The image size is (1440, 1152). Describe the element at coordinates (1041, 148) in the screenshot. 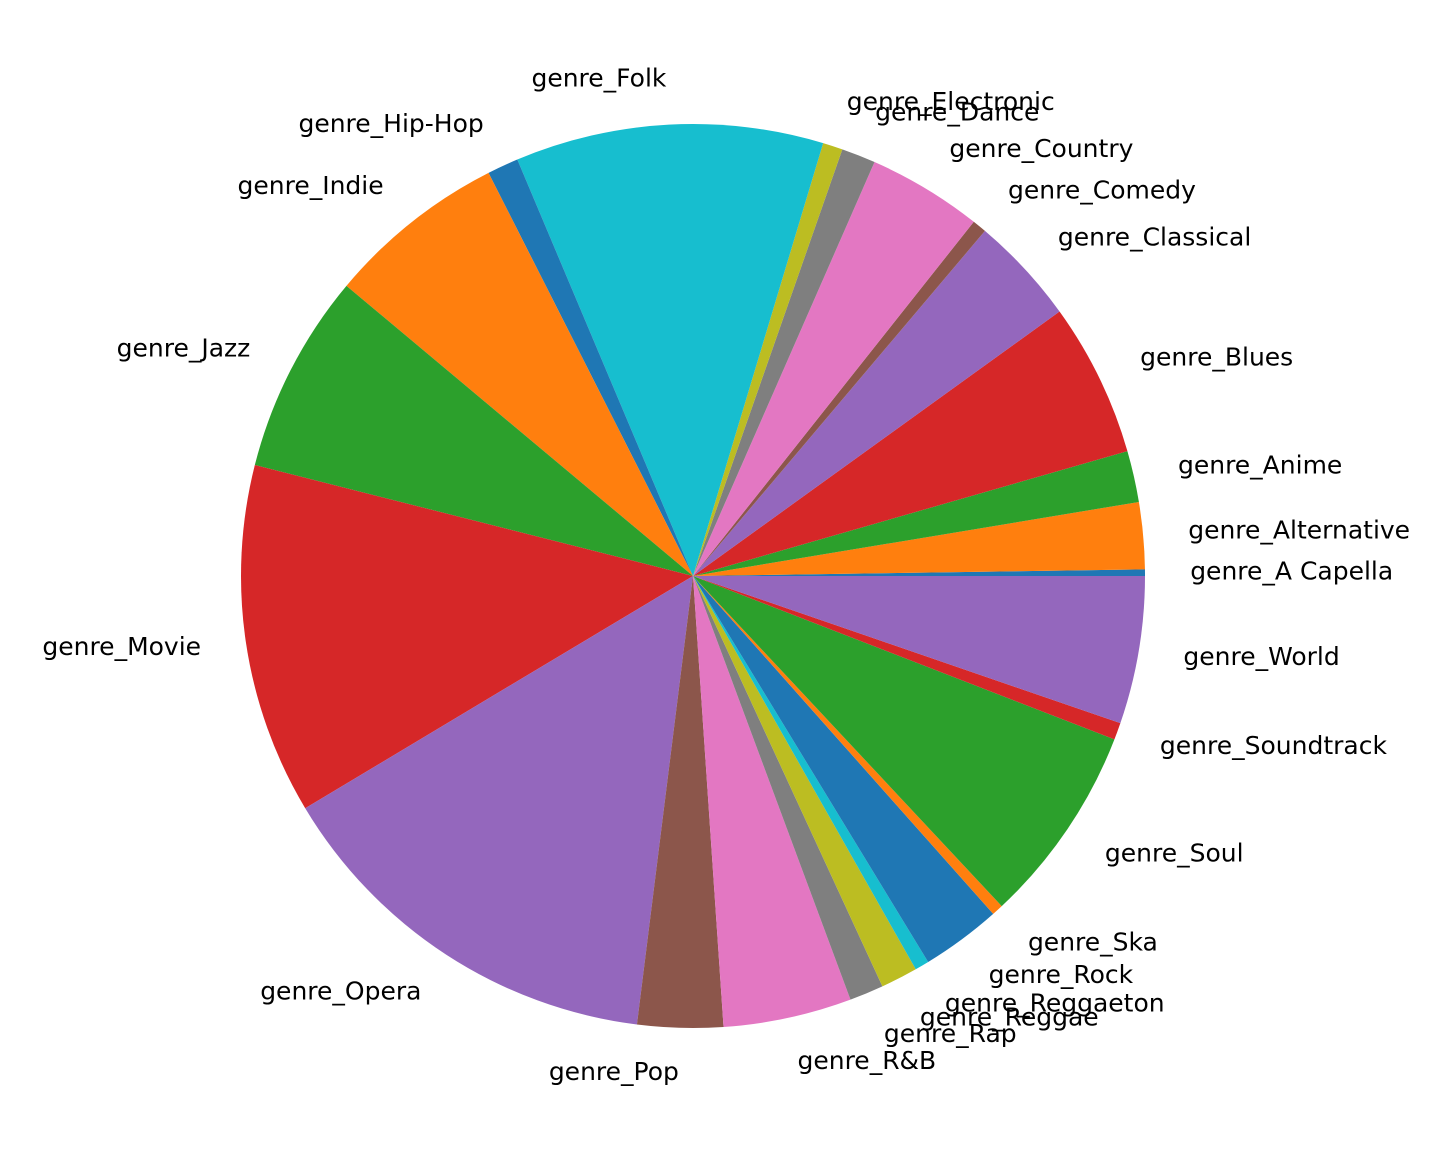

I see `label-genre-country: genre_Country` at that location.